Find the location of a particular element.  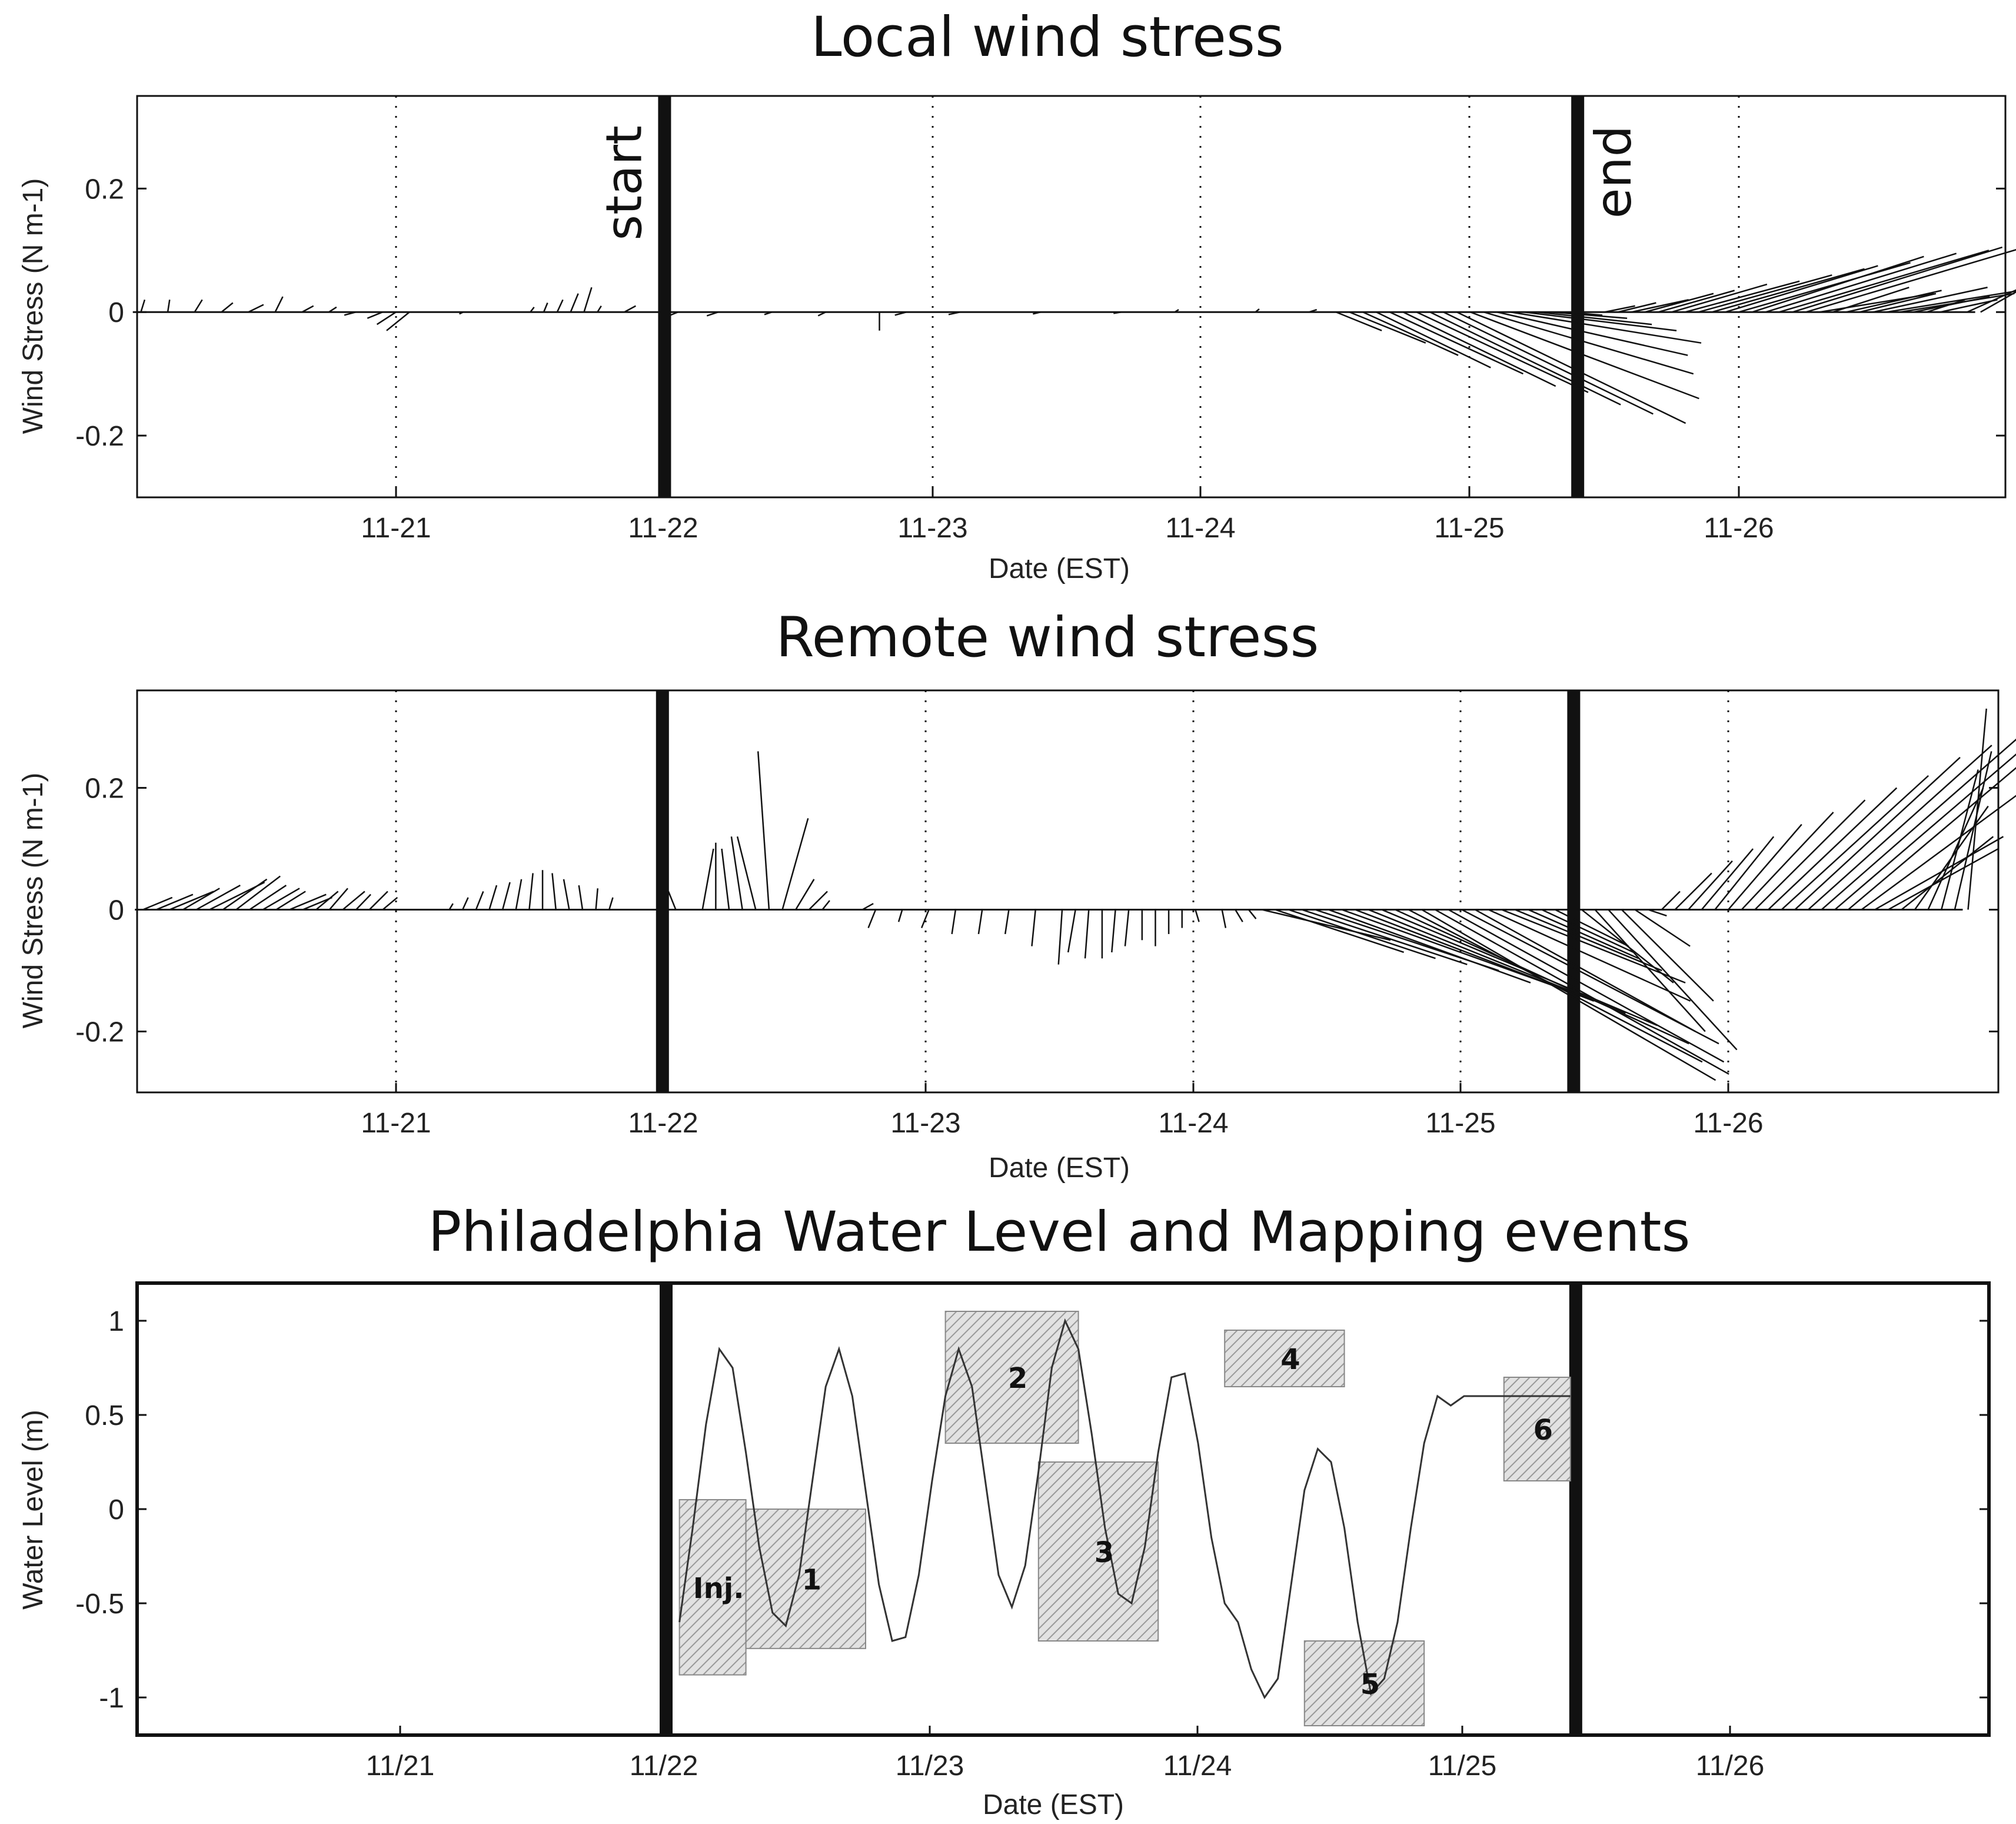

chart-3-xlabel: Date (EST) is located at coordinates (1053, 1805).